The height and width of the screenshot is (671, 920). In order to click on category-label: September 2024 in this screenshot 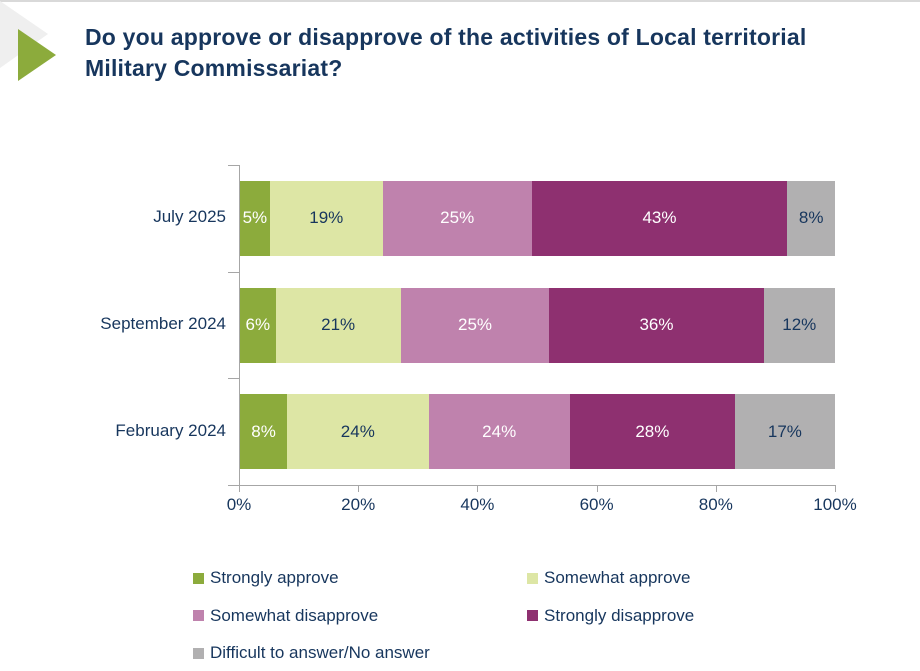, I will do `click(163, 323)`.